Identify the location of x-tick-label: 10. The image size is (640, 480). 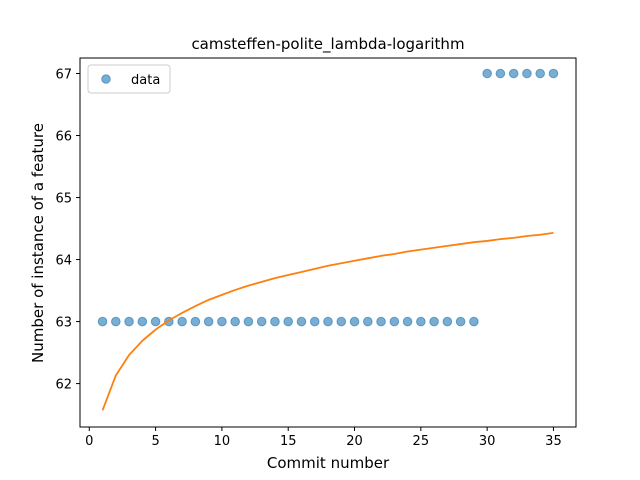
(222, 441).